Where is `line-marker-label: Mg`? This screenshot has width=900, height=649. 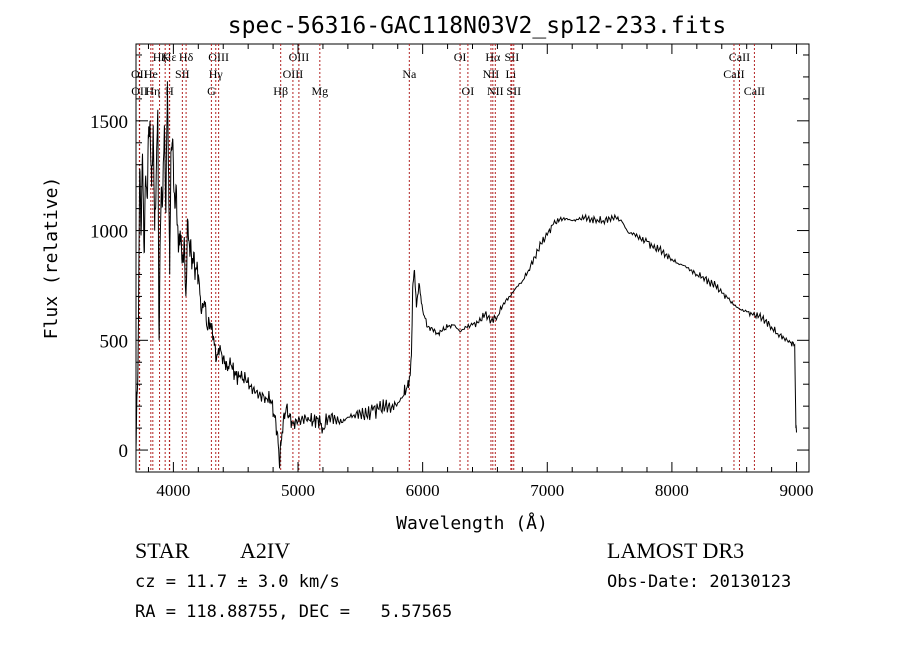
line-marker-label: Mg is located at coordinates (319, 91).